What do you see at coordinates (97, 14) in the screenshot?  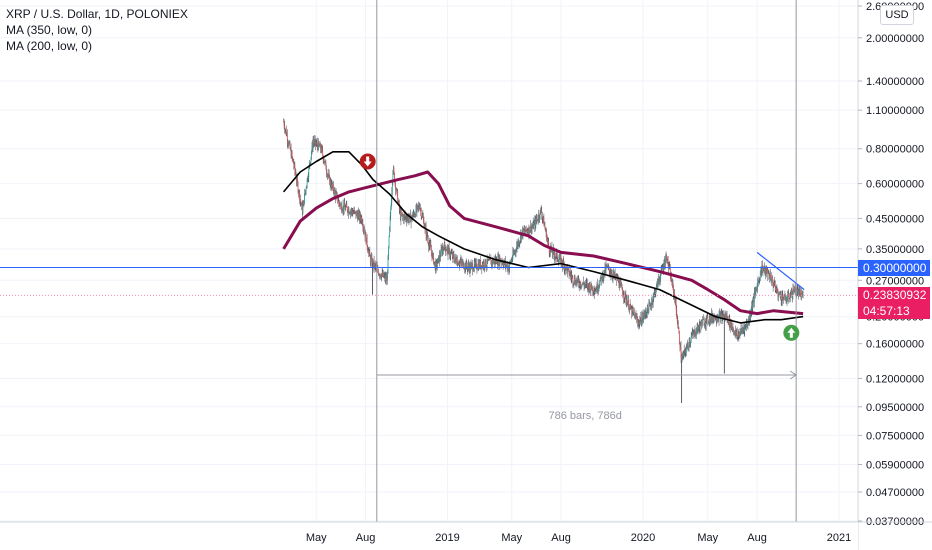 I see `symbol-title: XRP / U.S. Dollar, 1D, POLONIEX` at bounding box center [97, 14].